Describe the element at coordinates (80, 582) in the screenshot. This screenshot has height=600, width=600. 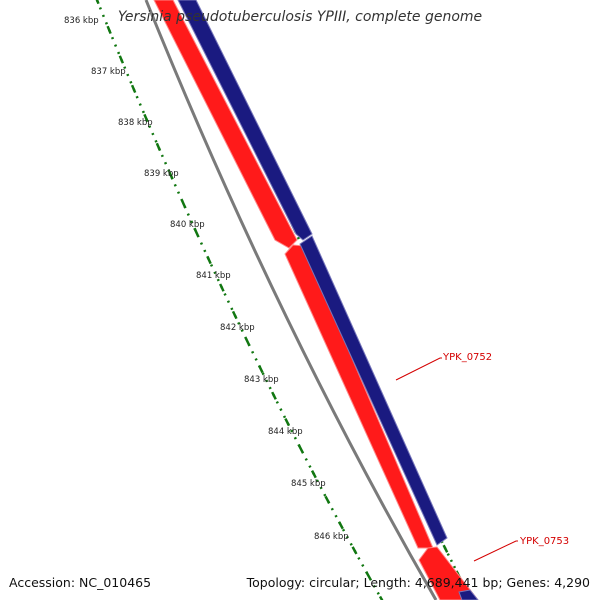
I see `accession-text: Accession: NC_010465` at that location.